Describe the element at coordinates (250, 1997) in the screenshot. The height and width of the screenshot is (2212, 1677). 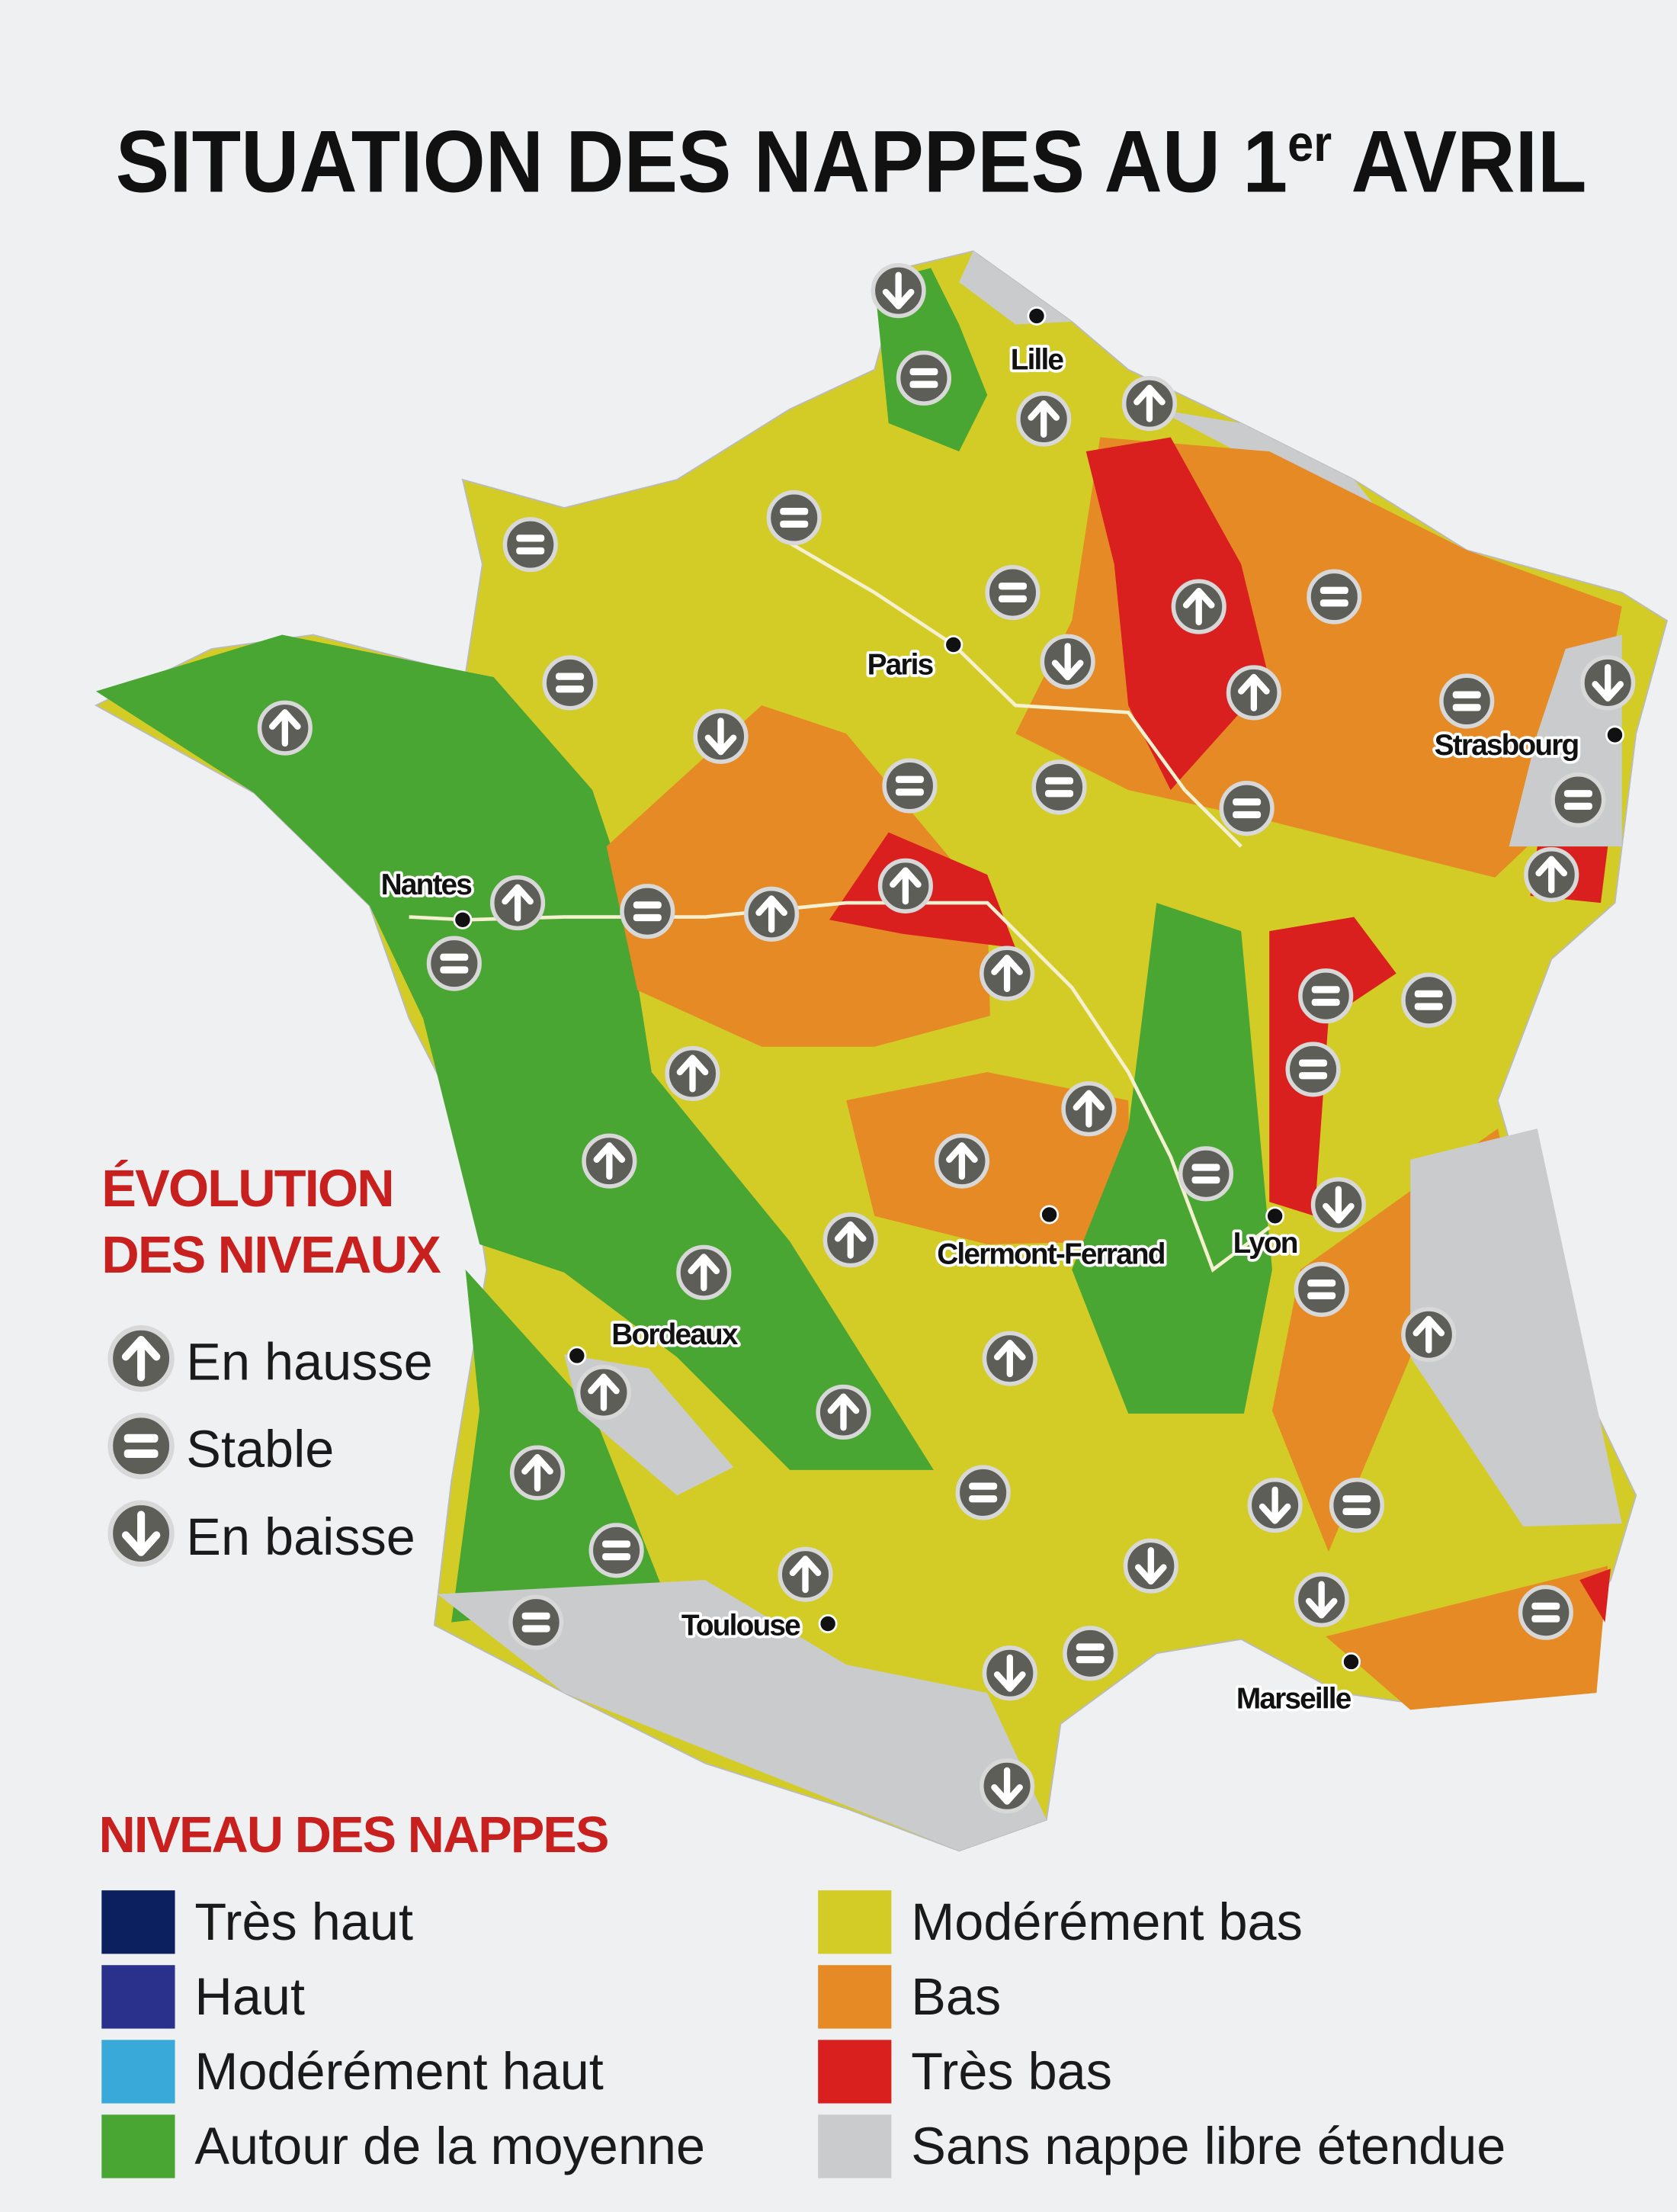
I see `level-label: Haut` at that location.